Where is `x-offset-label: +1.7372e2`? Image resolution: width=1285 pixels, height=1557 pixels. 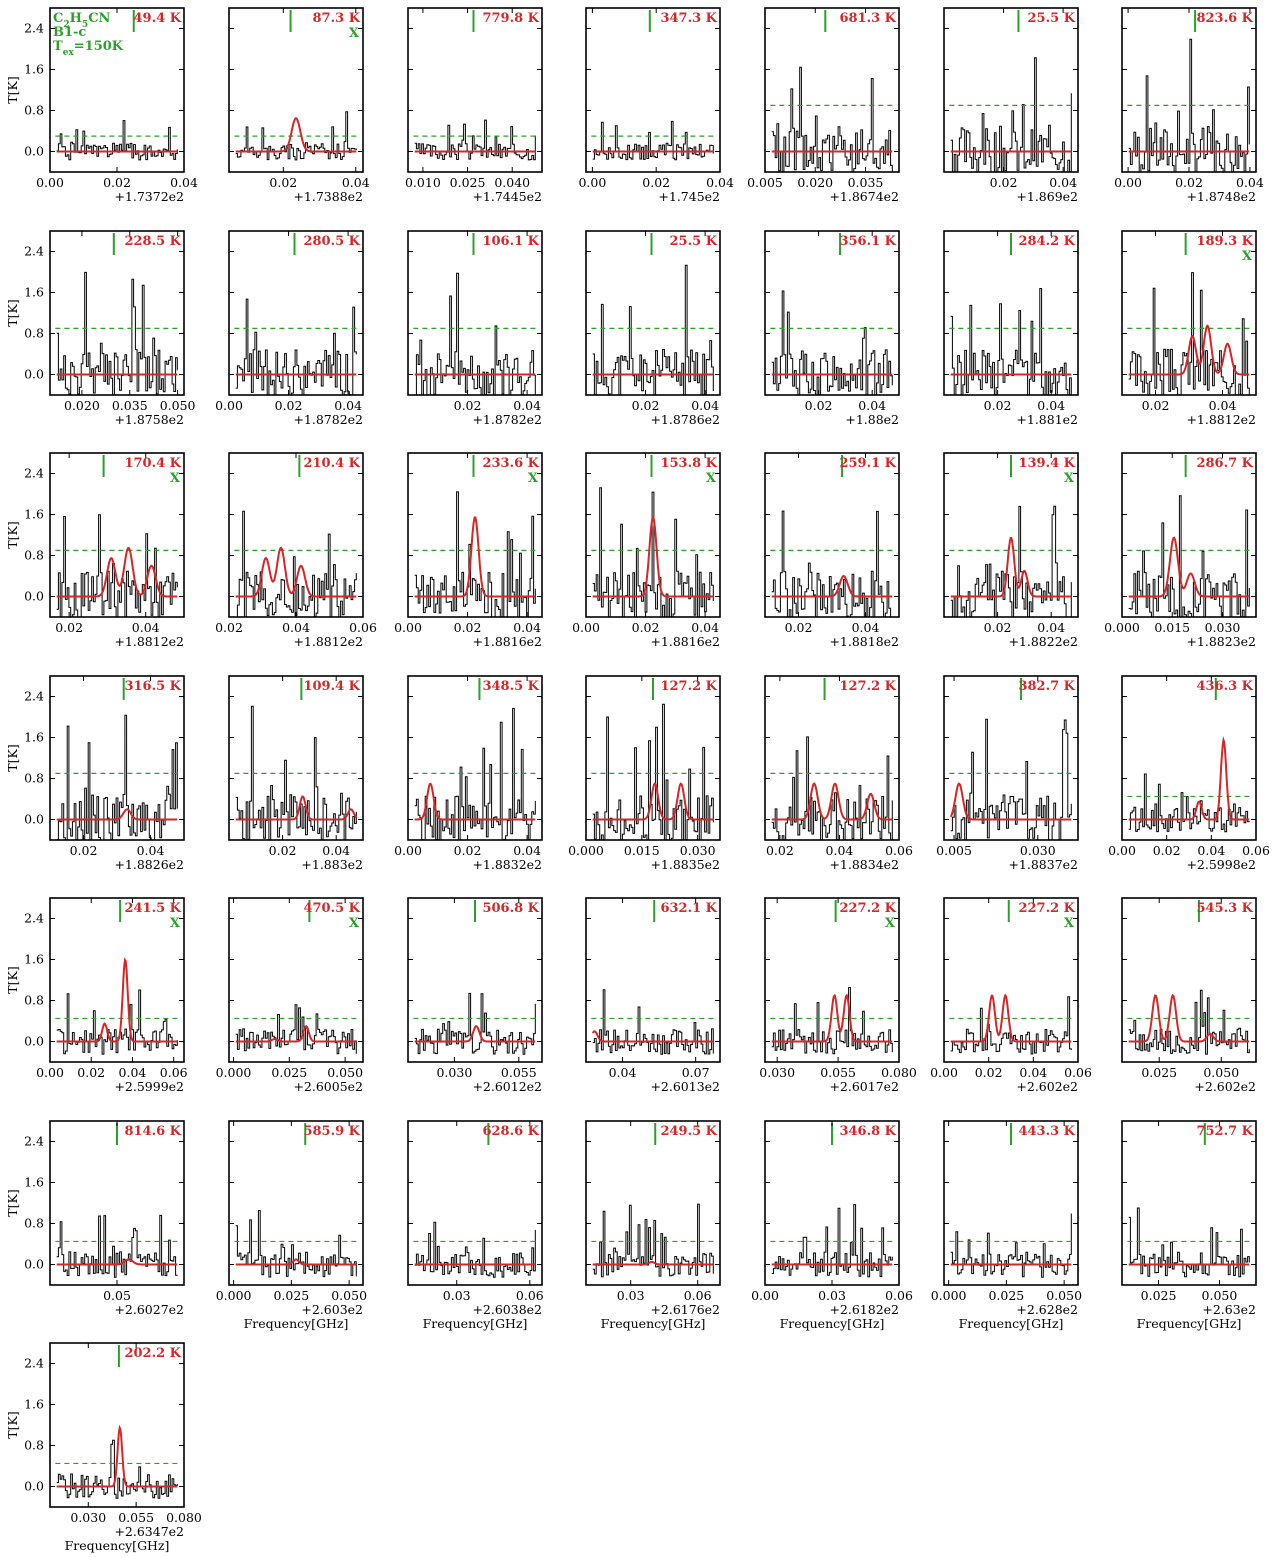
x-offset-label: +1.7372e2 is located at coordinates (149, 196).